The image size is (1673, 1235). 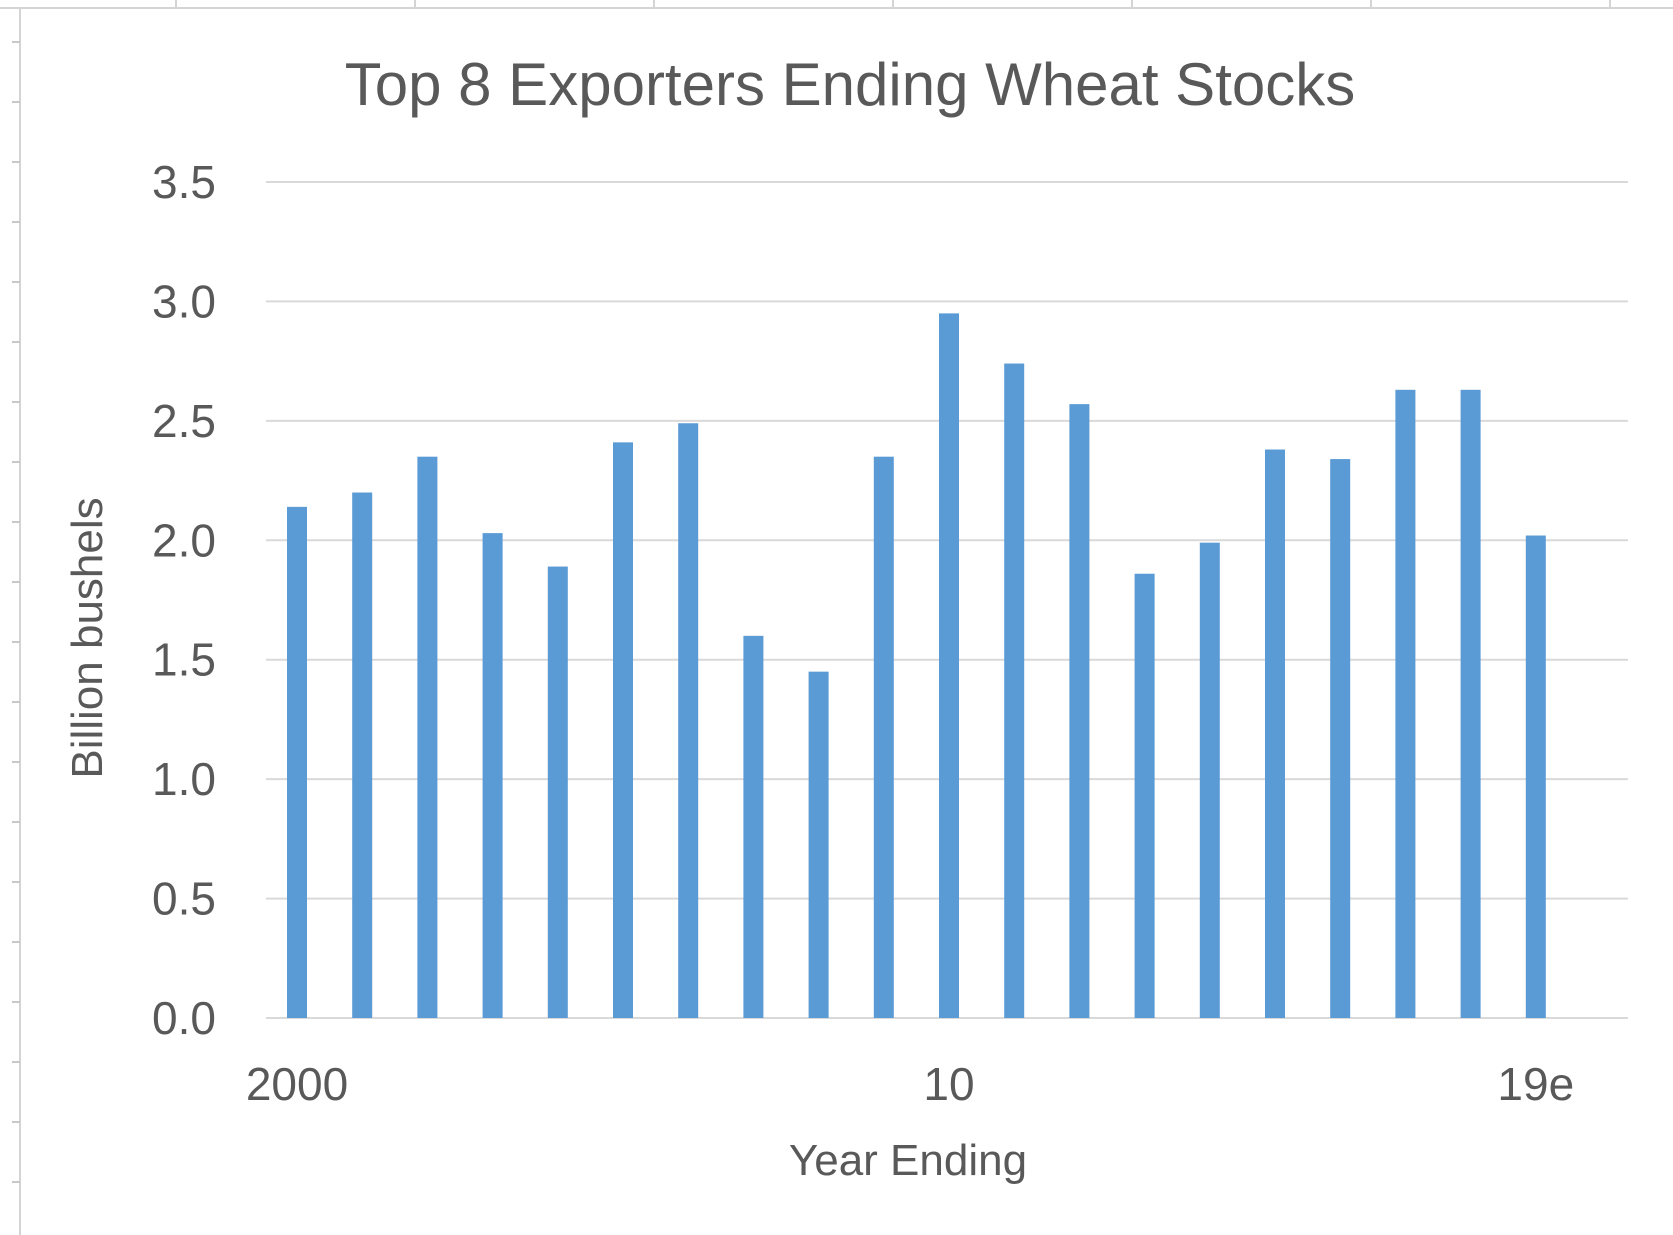 What do you see at coordinates (87, 637) in the screenshot?
I see `y-axis-title: Billion bushels` at bounding box center [87, 637].